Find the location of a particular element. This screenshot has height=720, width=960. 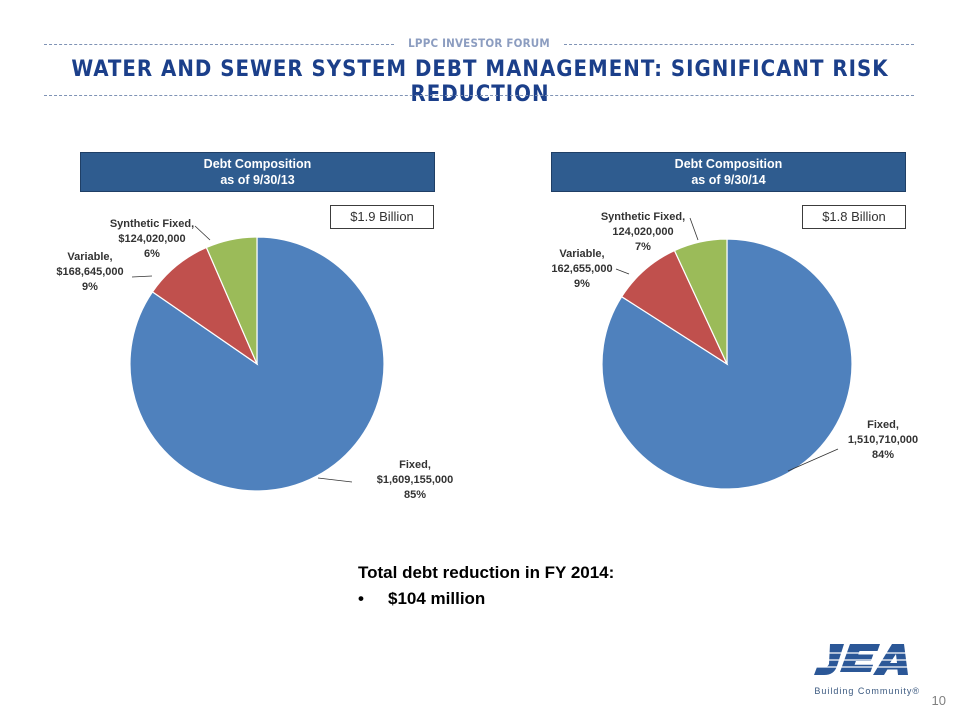

title-rule is located at coordinates (479, 95).